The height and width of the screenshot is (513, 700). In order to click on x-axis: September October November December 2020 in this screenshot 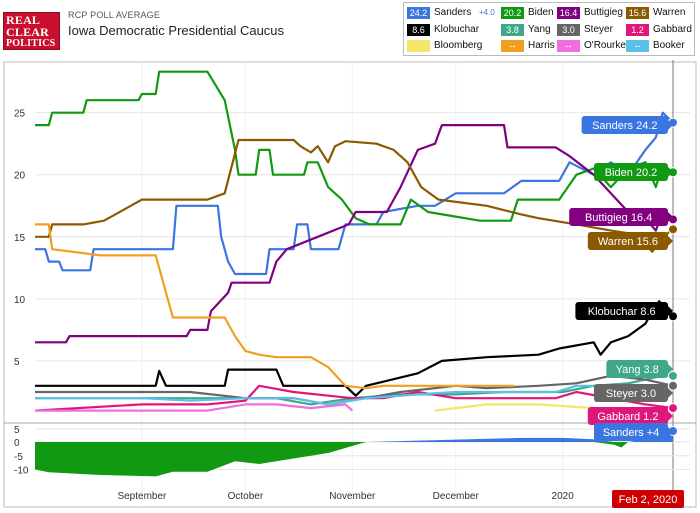, I will do `click(345, 496)`.